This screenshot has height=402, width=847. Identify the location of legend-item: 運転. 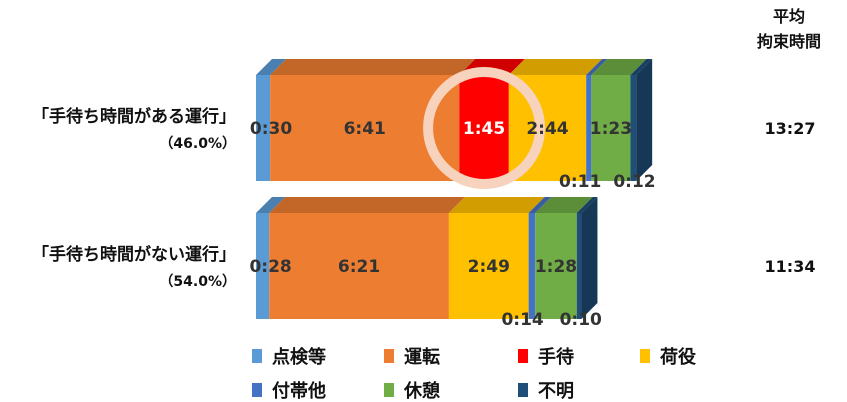
(412, 357).